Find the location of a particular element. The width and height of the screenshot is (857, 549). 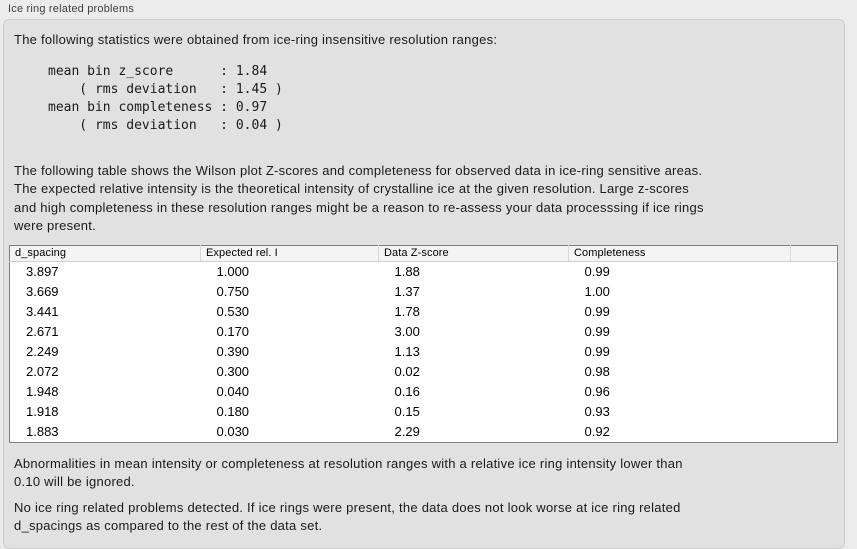

table-row: 2.249 0.390 1.13 0.99 is located at coordinates (424, 352).